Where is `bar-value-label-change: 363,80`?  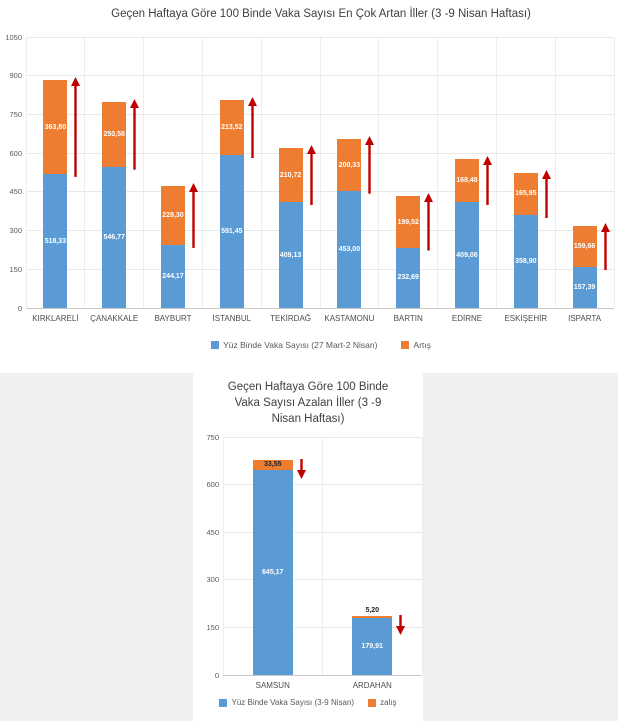 bar-value-label-change: 363,80 is located at coordinates (55, 127).